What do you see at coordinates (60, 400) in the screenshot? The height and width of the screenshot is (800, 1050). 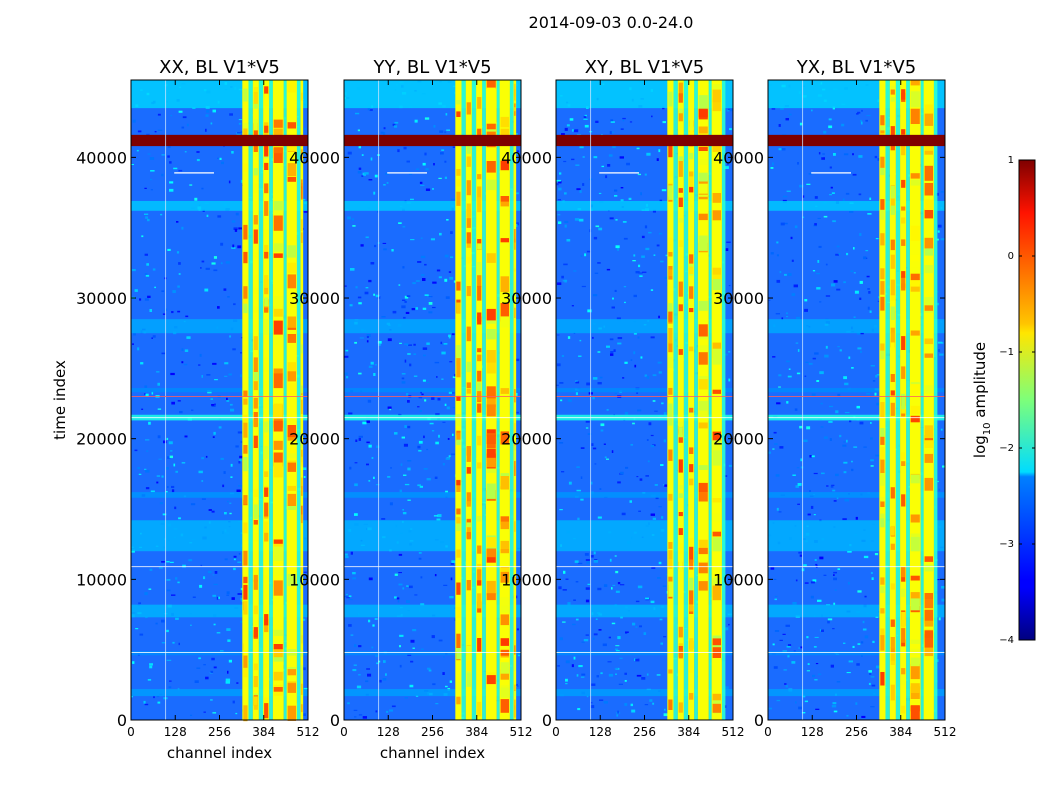 I see `y-axis-label: time index` at bounding box center [60, 400].